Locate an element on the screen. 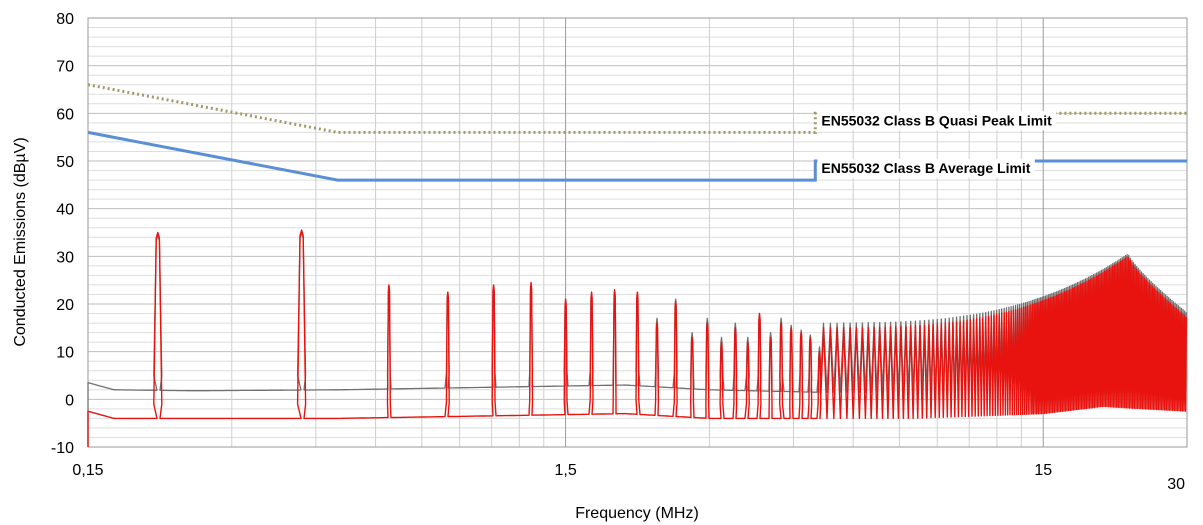  y-tick-label: 0 is located at coordinates (69, 400).